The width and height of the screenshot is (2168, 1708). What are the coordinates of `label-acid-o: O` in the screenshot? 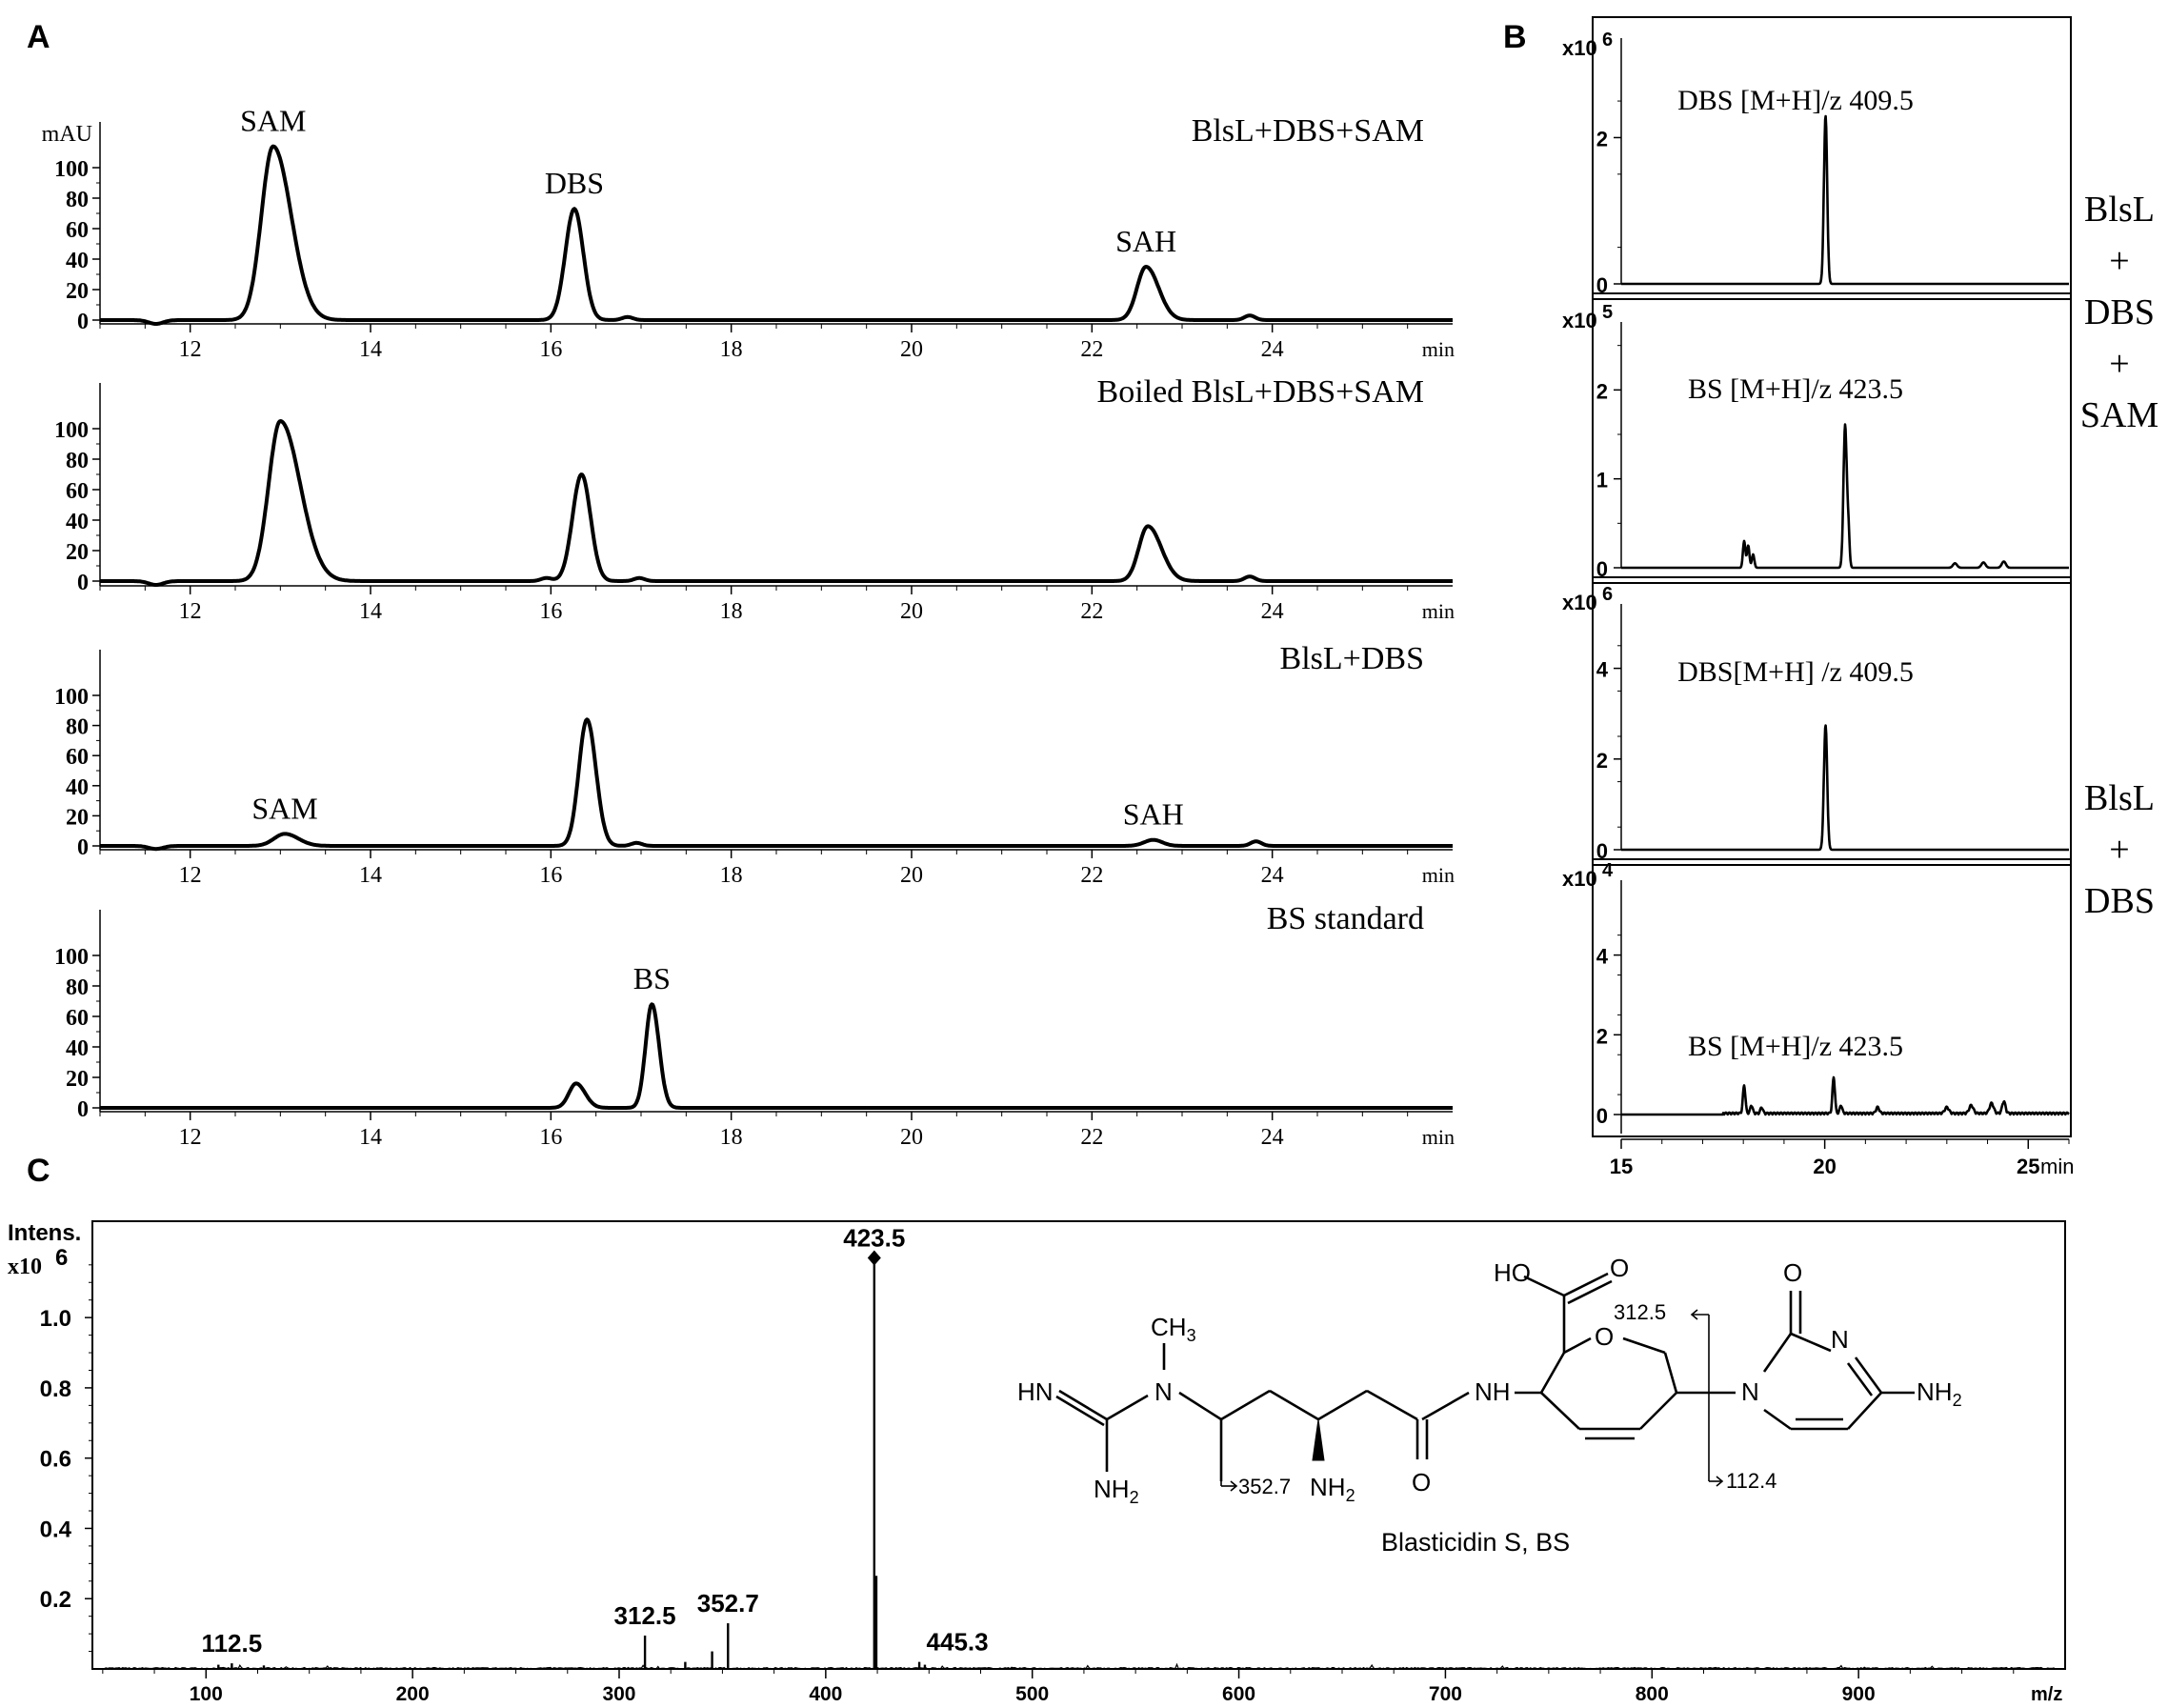 It's located at (1619, 1268).